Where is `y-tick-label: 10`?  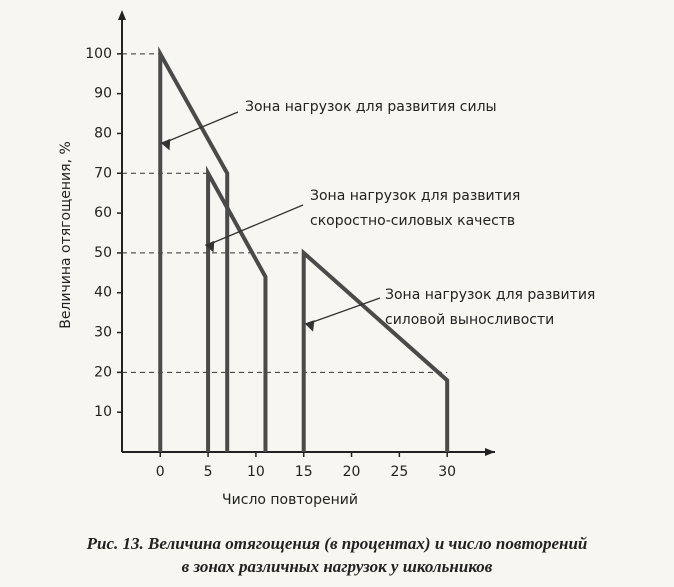 y-tick-label: 10 is located at coordinates (103, 412).